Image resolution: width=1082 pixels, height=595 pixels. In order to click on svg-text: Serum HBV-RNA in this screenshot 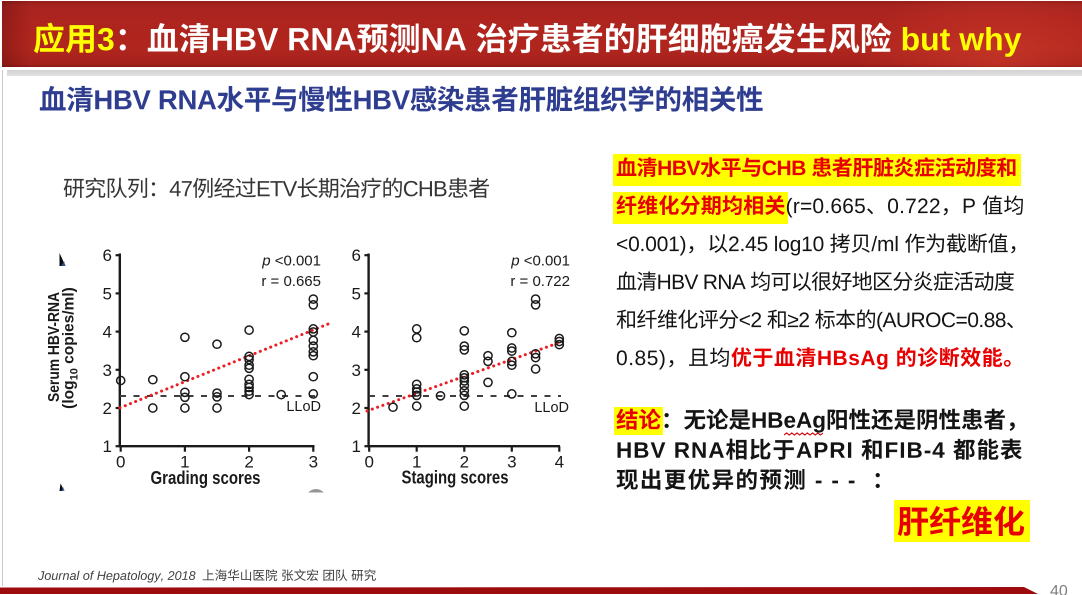, I will do `click(54, 347)`.